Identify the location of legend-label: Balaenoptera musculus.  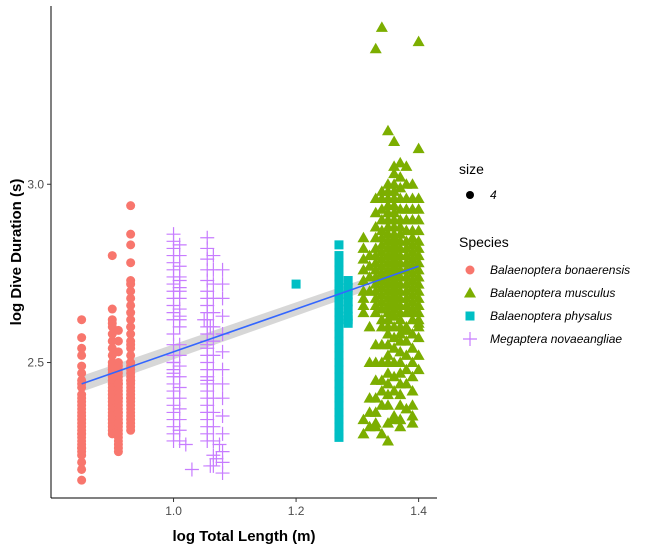
(552, 293).